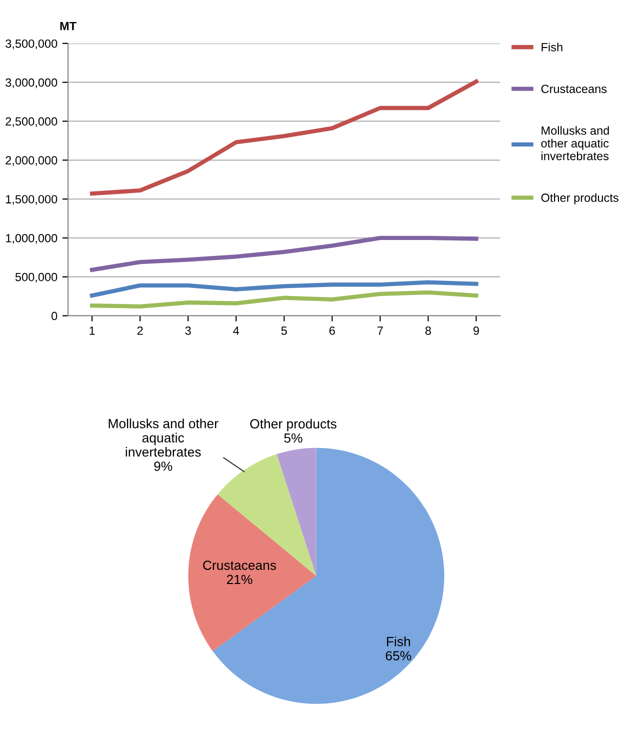 The height and width of the screenshot is (736, 630). What do you see at coordinates (574, 89) in the screenshot?
I see `legend-label: Crustaceans` at bounding box center [574, 89].